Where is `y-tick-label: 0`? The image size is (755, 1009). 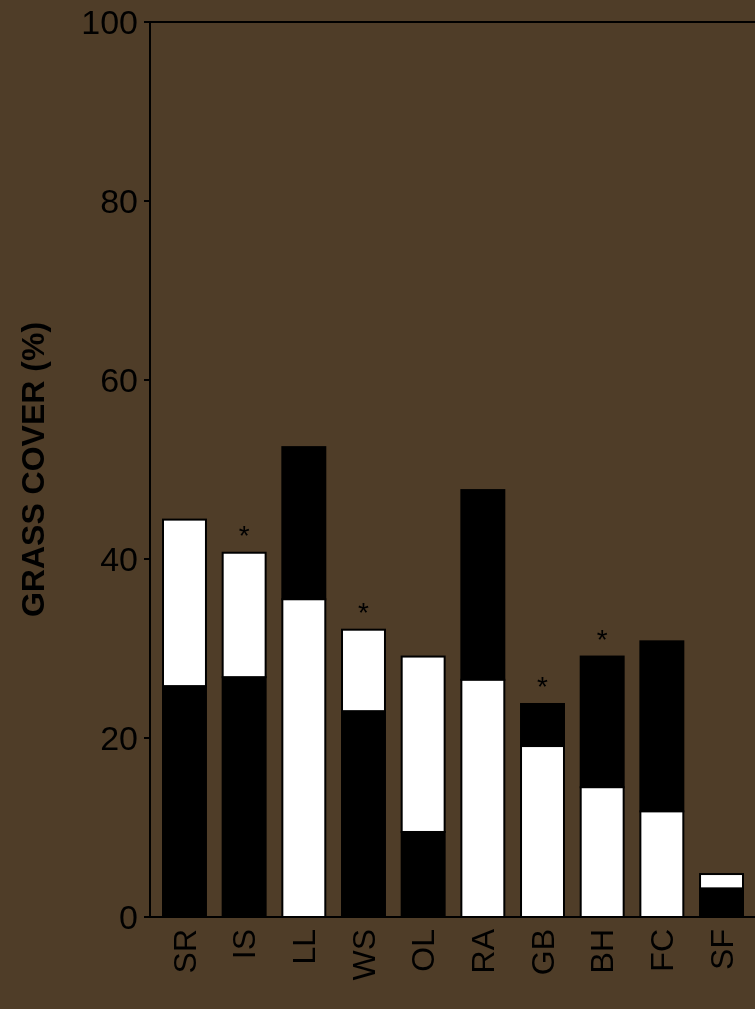
y-tick-label: 0 is located at coordinates (128, 916).